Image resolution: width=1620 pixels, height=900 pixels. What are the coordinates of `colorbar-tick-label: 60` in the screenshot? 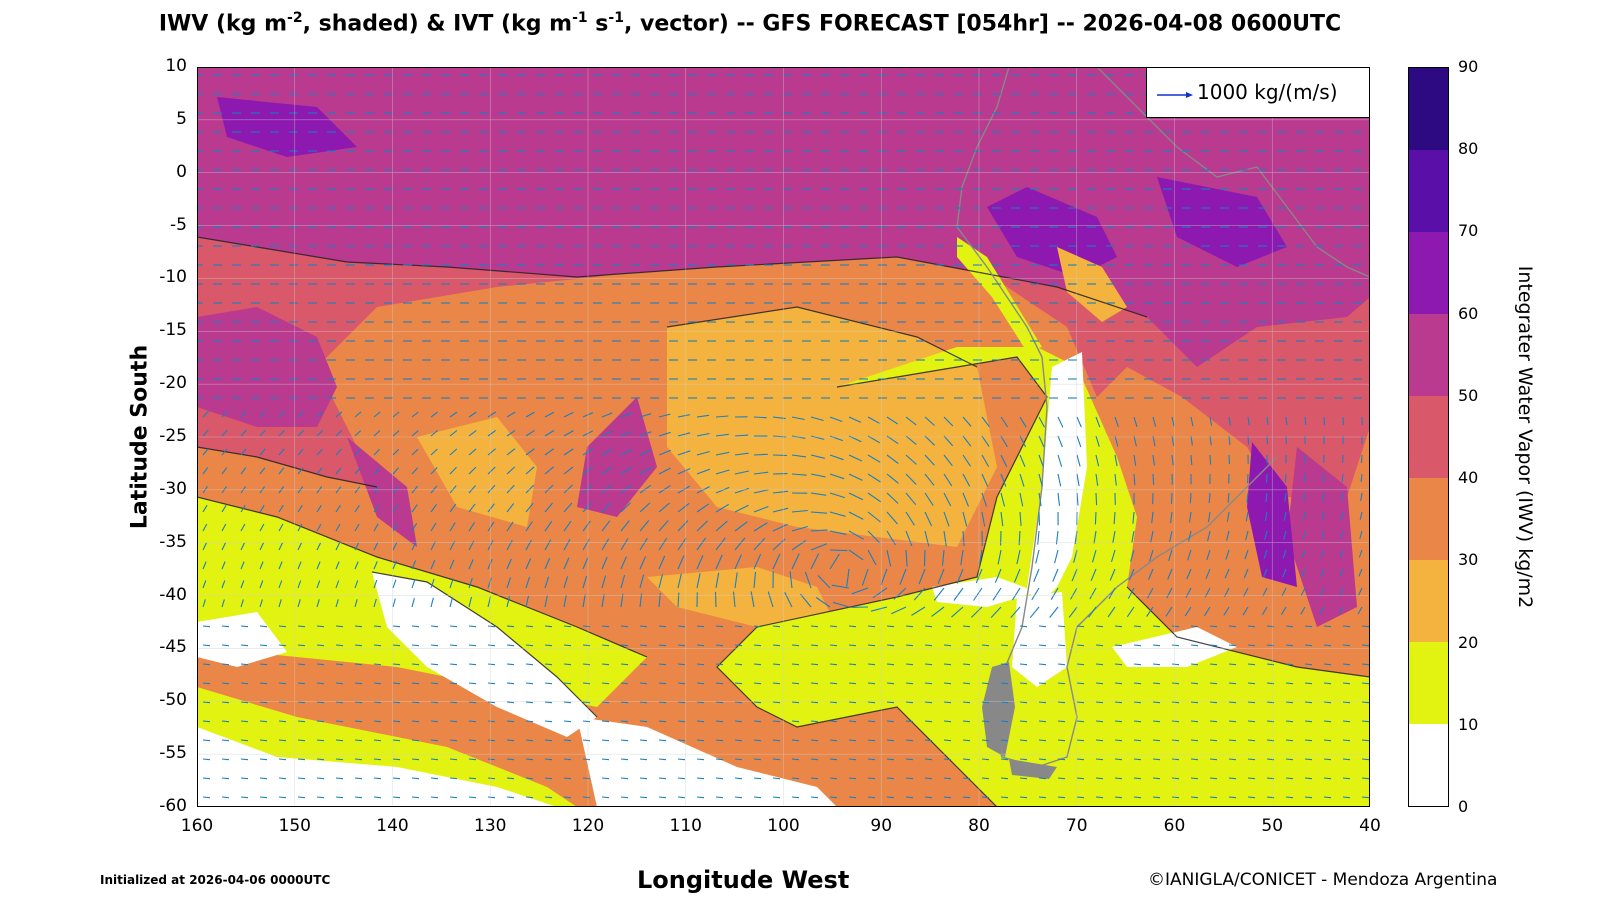 It's located at (1468, 313).